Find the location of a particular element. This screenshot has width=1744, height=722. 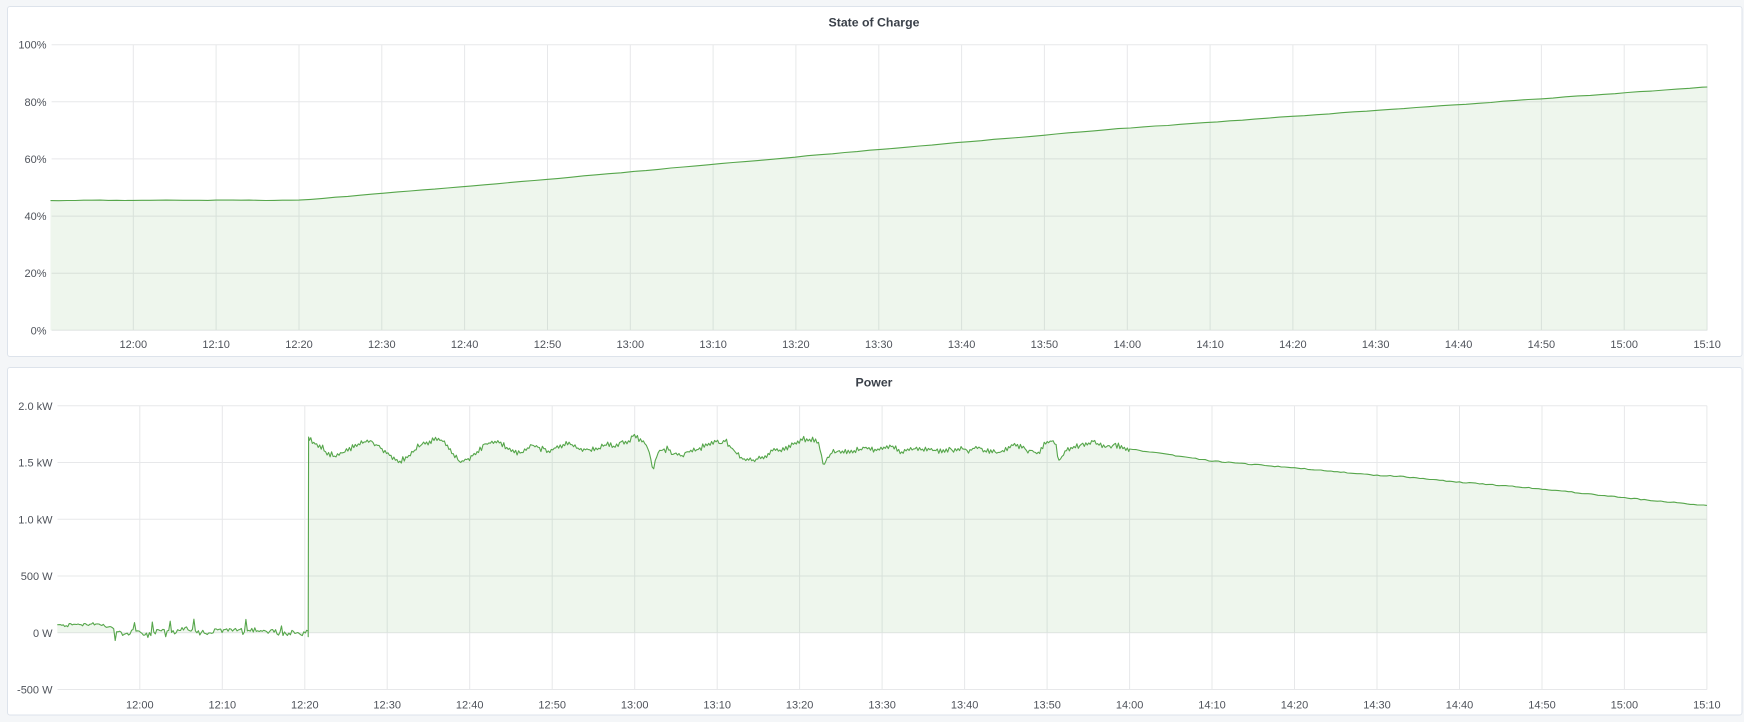

svg-text: 60% is located at coordinates (35, 160).